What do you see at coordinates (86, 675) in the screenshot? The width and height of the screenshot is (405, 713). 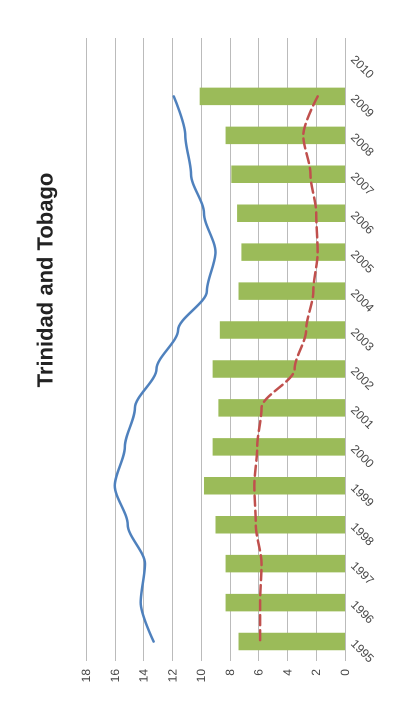 I see `x-tick-label: 18` at bounding box center [86, 675].